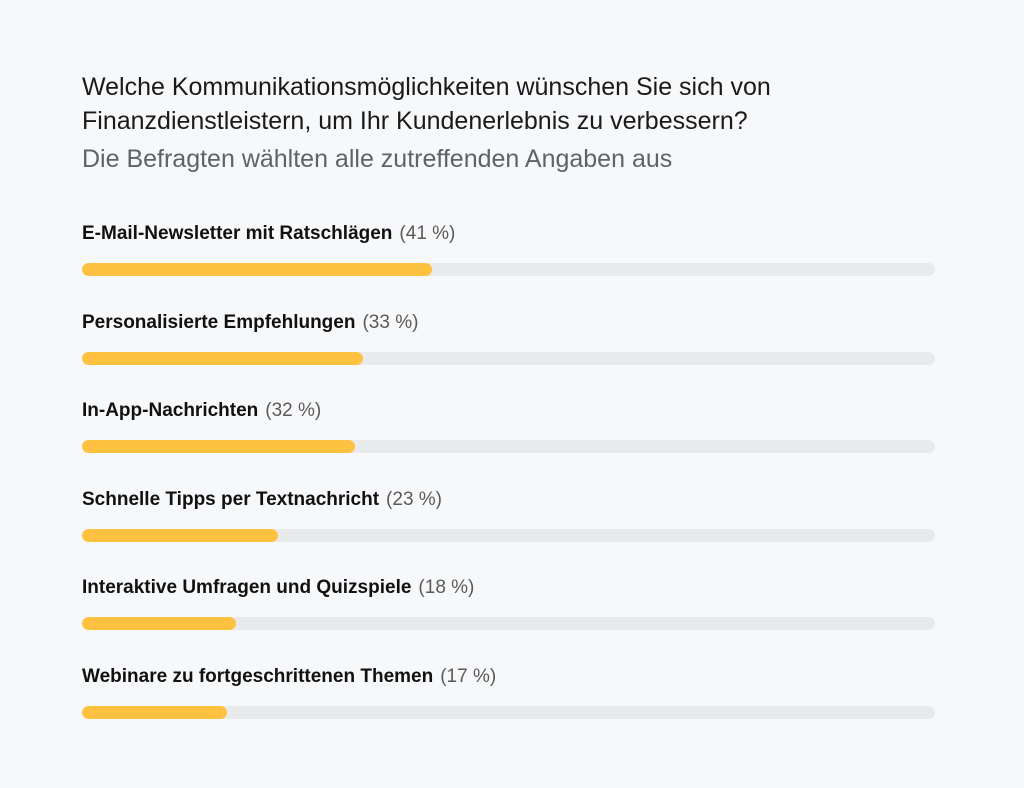  Describe the element at coordinates (508, 516) in the screenshot. I see `bar-row: Schnelle Tipps per Textnachricht (23 %)` at that location.